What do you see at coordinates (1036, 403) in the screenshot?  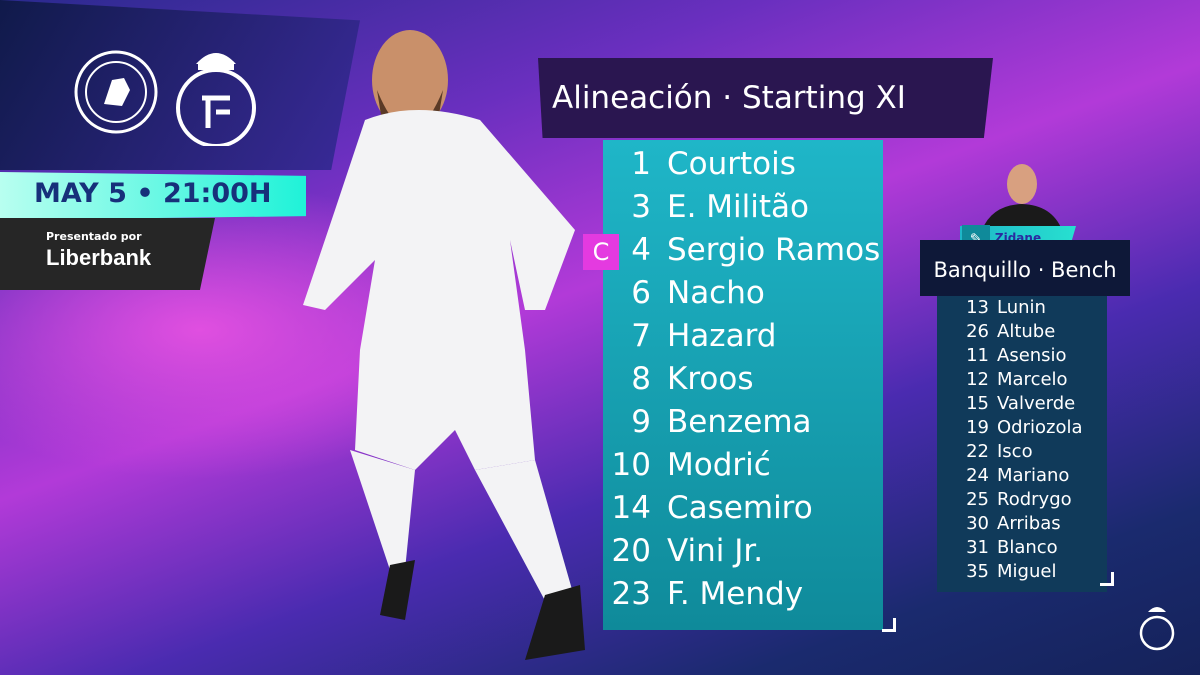 I see `player-name: Valverde` at bounding box center [1036, 403].